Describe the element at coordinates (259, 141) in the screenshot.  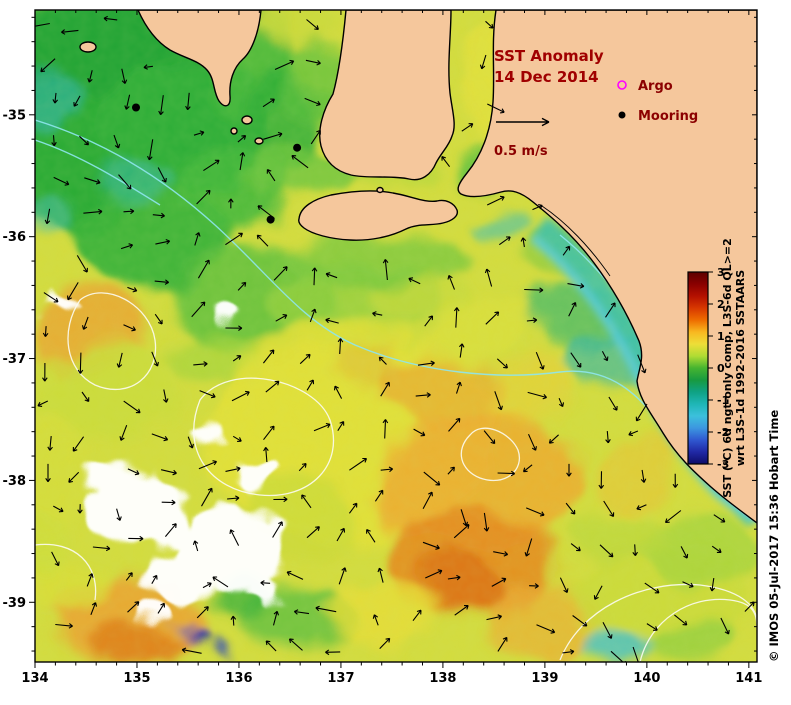
I see `island` at that location.